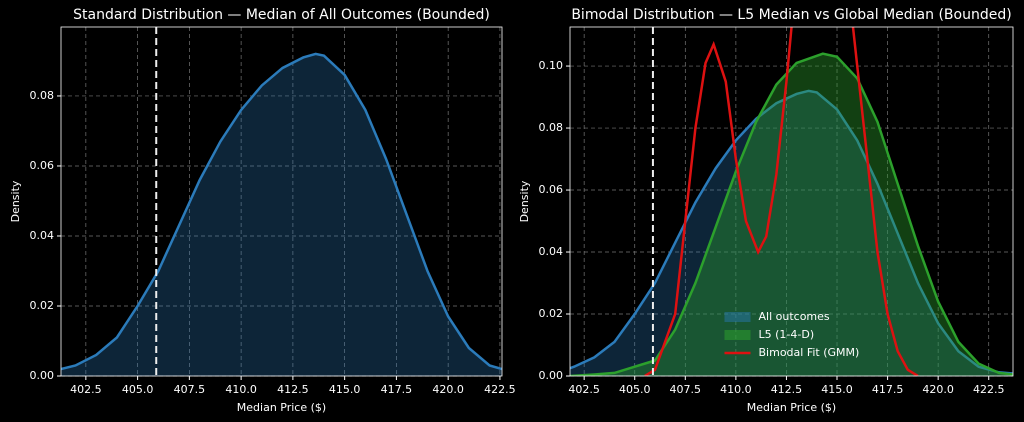  What do you see at coordinates (787, 334) in the screenshot?
I see `legend-label: L5 (1-4-D)` at bounding box center [787, 334].